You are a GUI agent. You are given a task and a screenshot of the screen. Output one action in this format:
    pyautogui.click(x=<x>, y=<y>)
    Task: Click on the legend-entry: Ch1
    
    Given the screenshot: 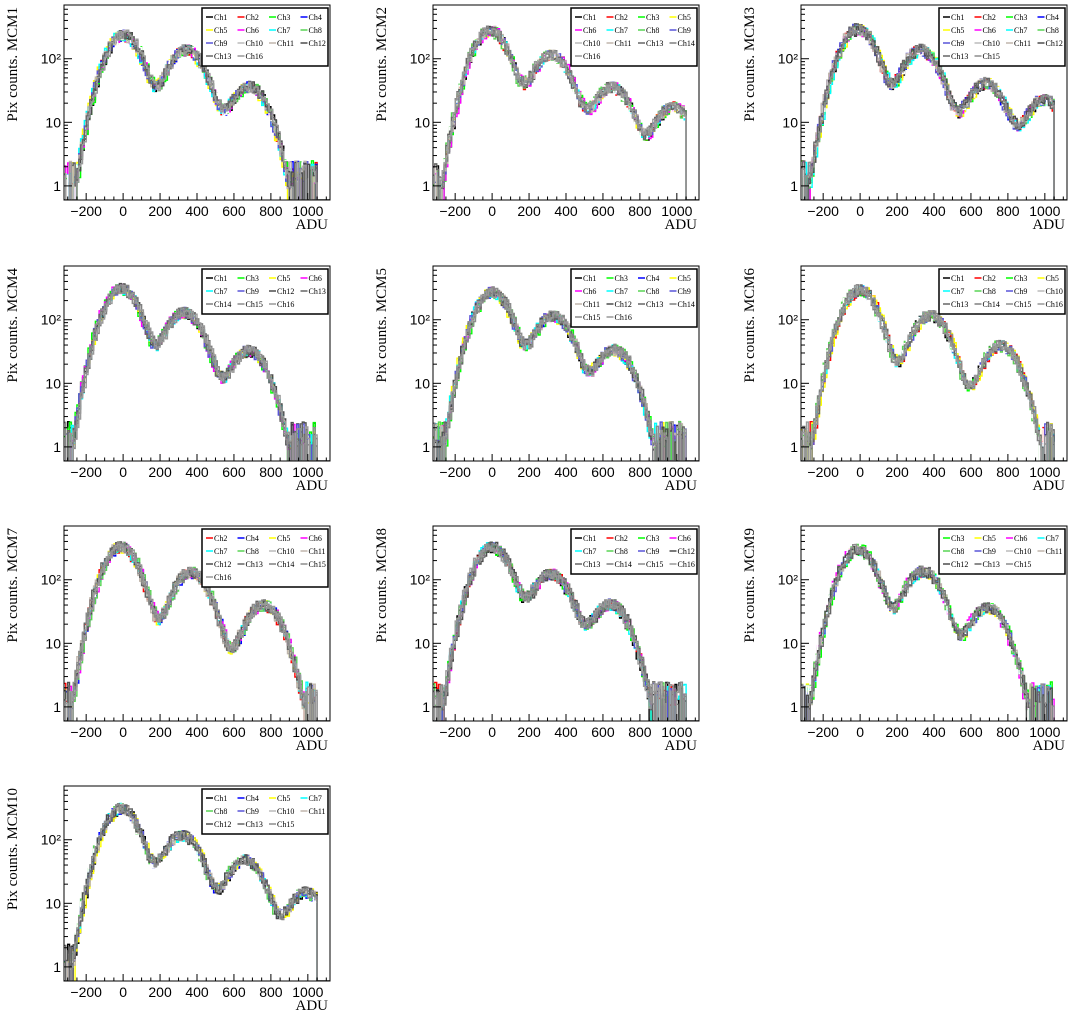 What is the action you would take?
    pyautogui.click(x=585, y=538)
    